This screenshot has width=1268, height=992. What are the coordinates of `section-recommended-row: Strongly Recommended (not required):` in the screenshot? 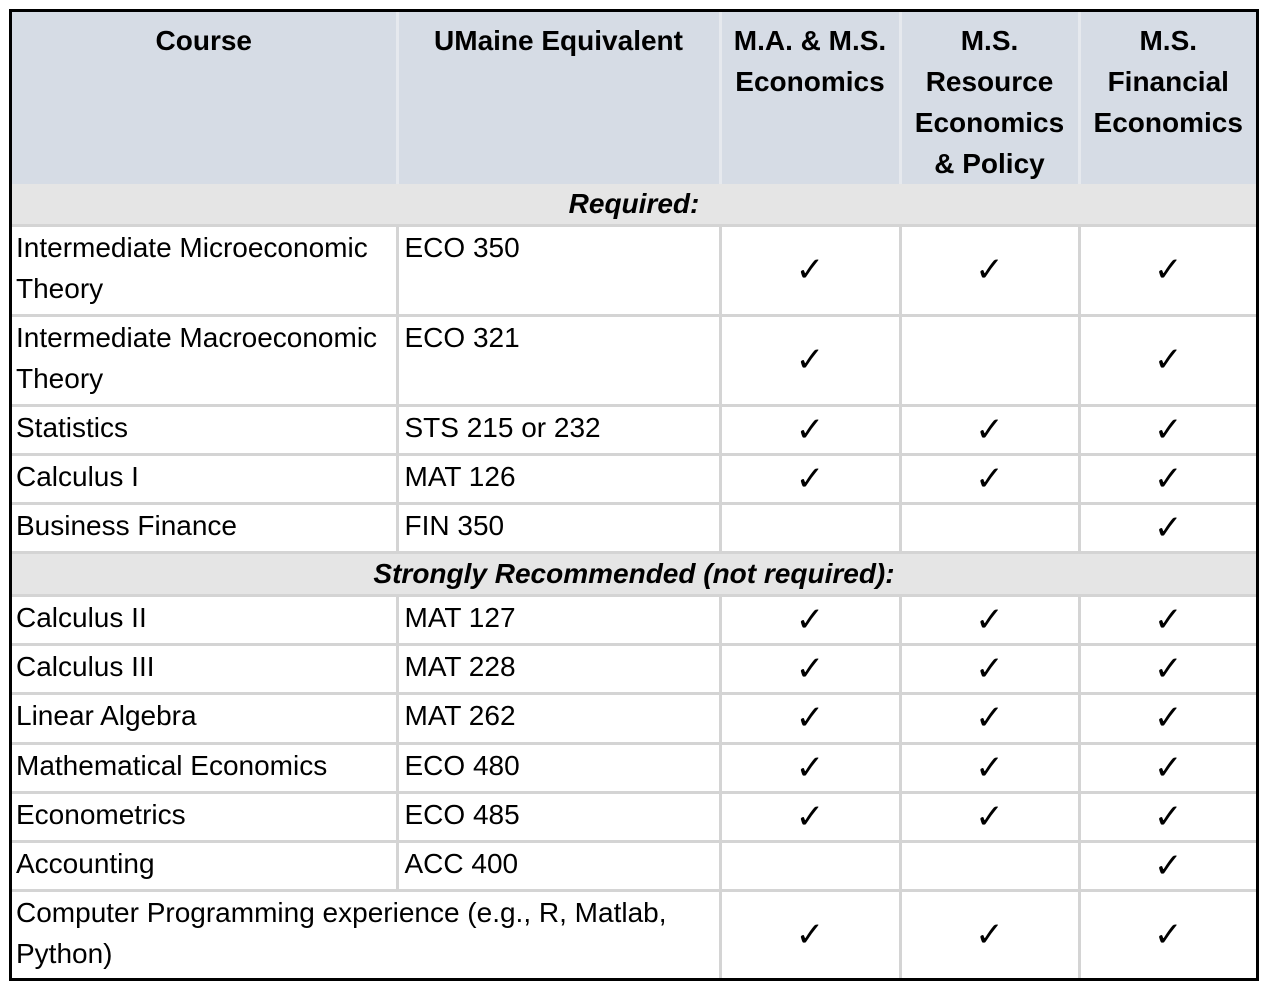 It's located at (634, 573).